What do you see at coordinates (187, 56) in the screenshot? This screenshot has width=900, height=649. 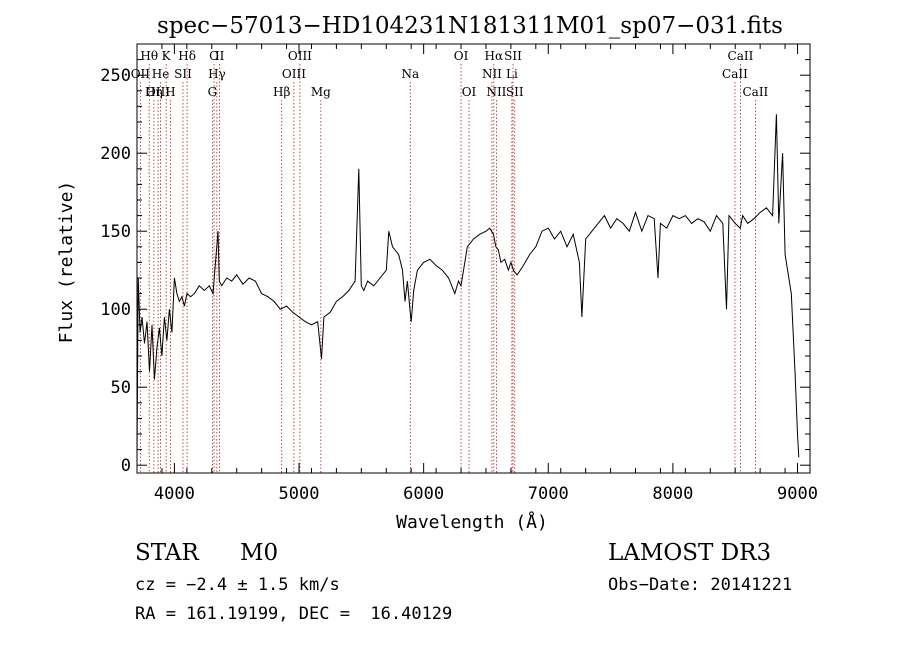 I see `marker-label: Hδ` at bounding box center [187, 56].